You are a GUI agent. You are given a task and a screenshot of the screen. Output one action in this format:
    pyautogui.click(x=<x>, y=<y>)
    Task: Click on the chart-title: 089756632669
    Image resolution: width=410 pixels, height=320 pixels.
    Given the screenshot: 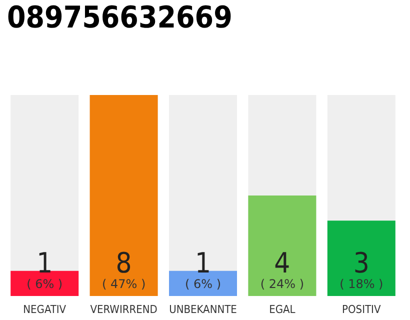 What is the action you would take?
    pyautogui.click(x=119, y=18)
    